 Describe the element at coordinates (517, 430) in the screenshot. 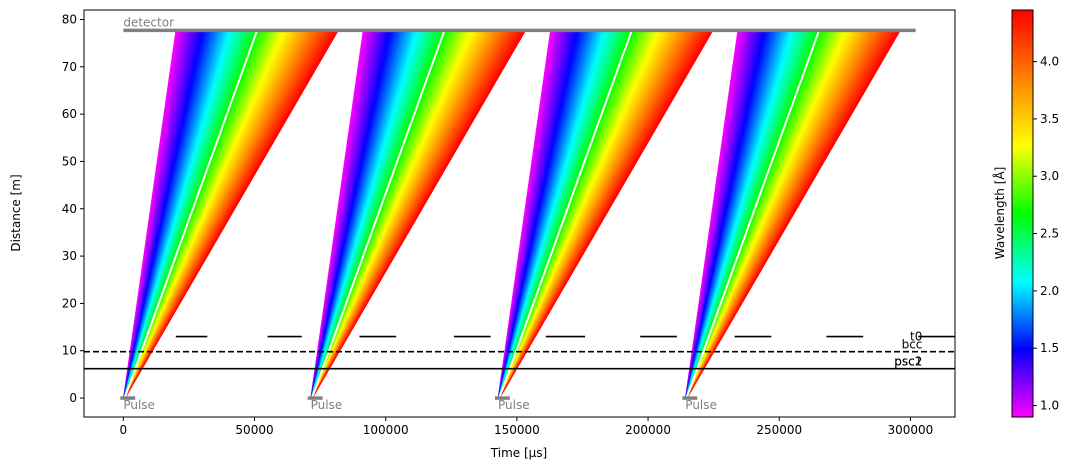

I see `x-tick-label: 150000` at that location.